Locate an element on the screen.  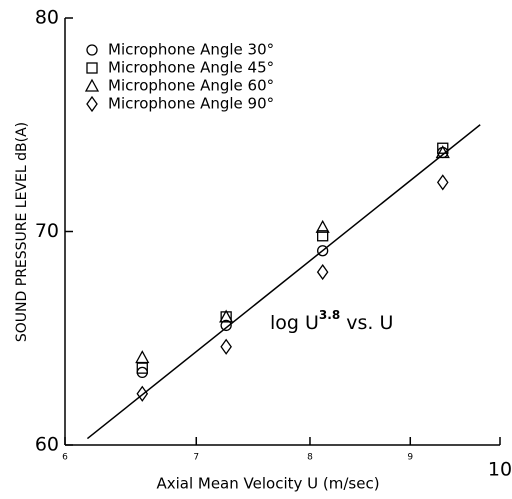
x-tick-label: 9 is located at coordinates (410, 458).